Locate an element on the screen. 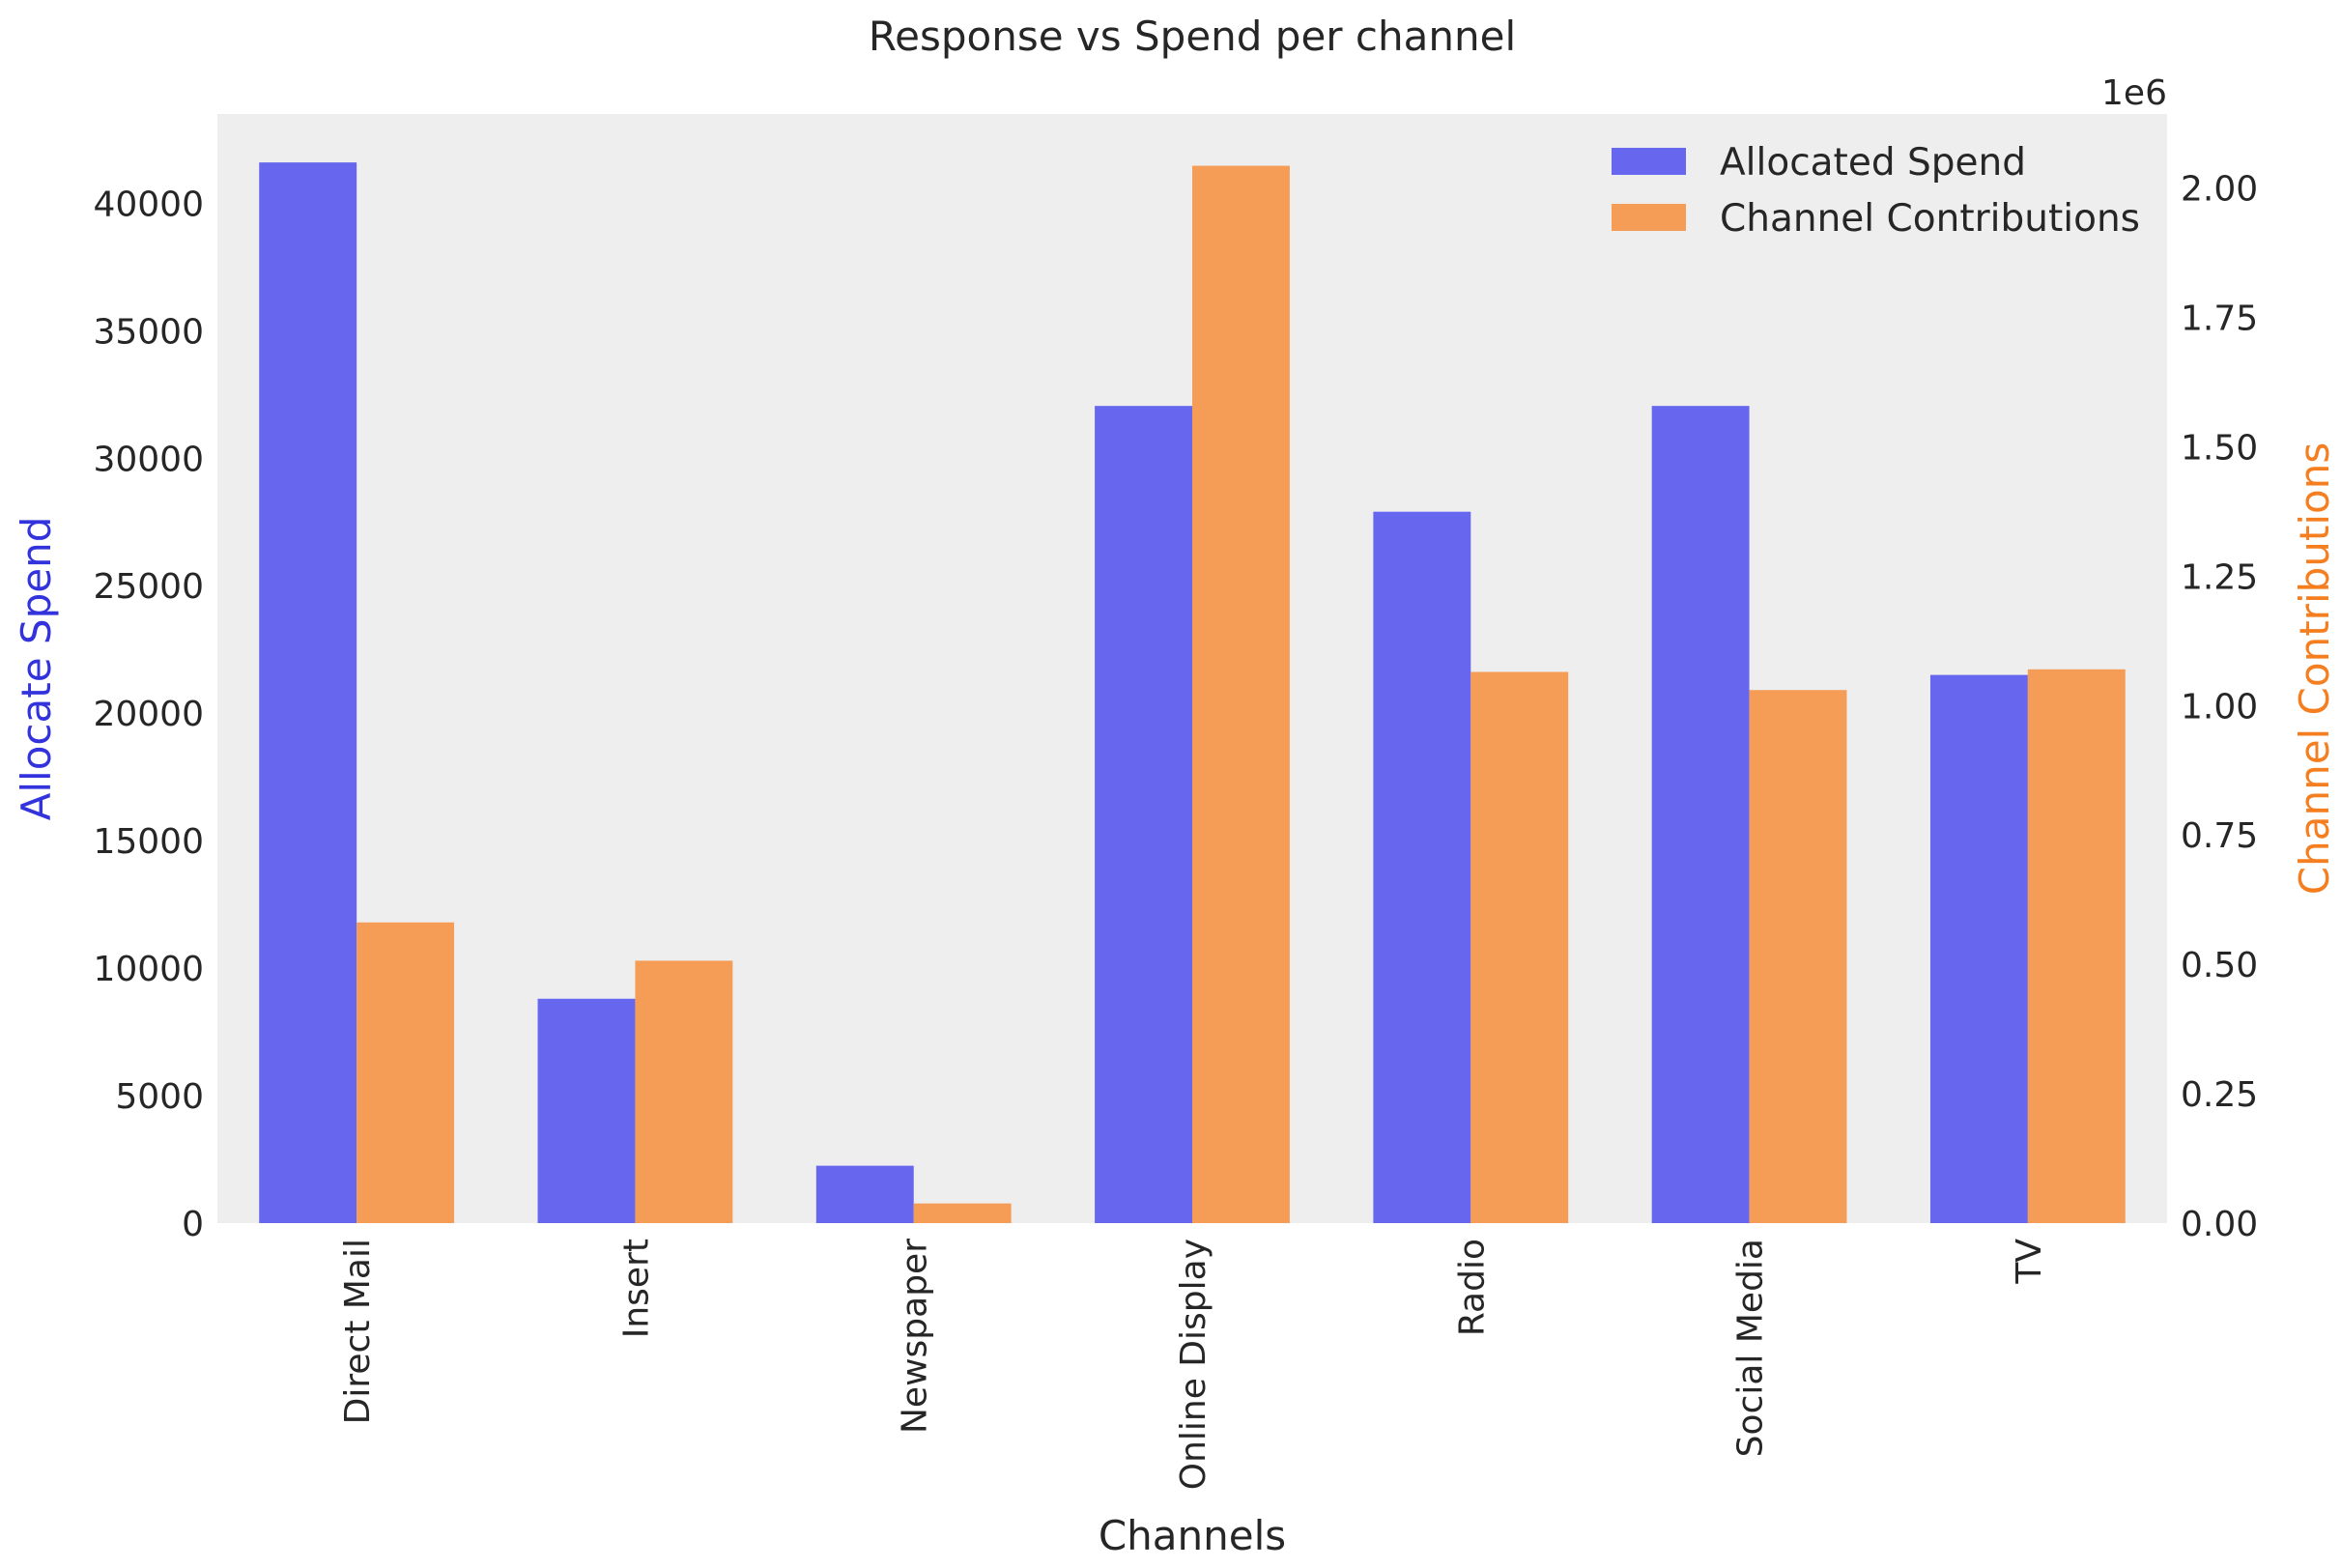 The image size is (2341, 1568). left-y-tick-label: 35000 is located at coordinates (149, 332).